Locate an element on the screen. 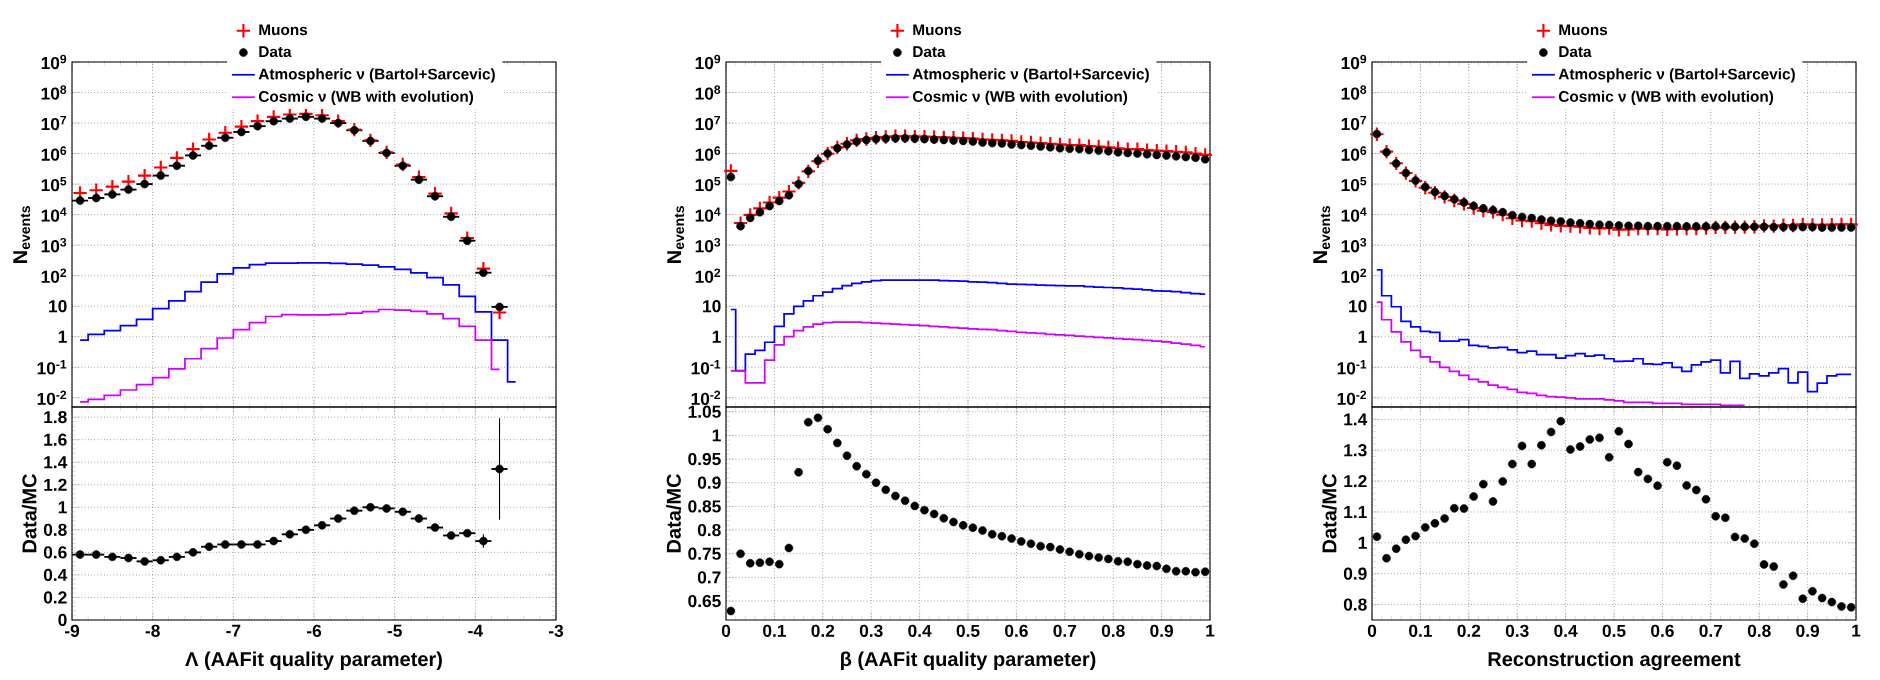 Image resolution: width=1880 pixels, height=680 pixels. y-tick-label: 1.05 is located at coordinates (704, 411).